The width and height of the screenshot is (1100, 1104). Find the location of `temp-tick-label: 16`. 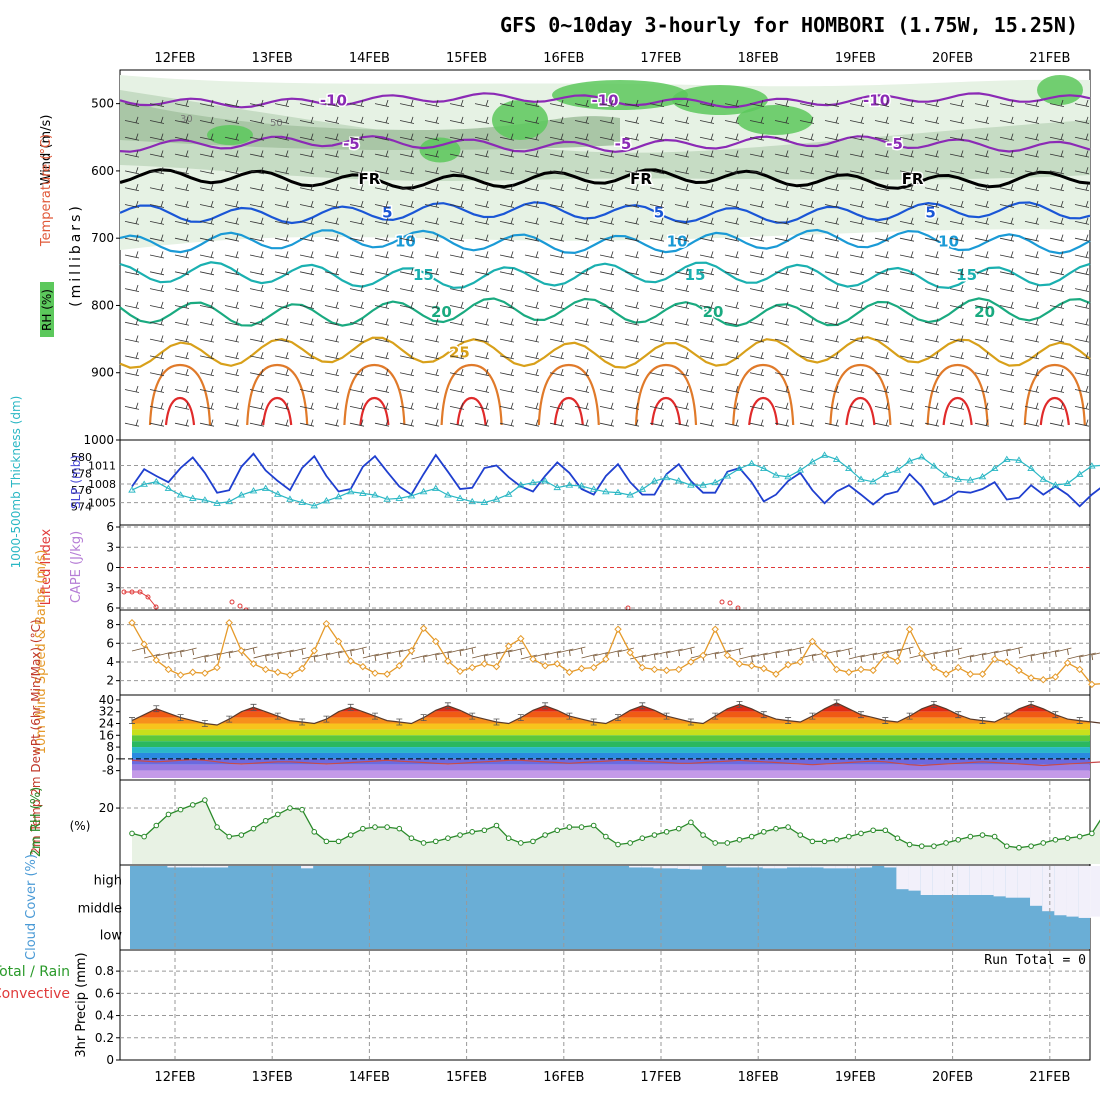

temp-tick-label: 16 is located at coordinates (106, 735).